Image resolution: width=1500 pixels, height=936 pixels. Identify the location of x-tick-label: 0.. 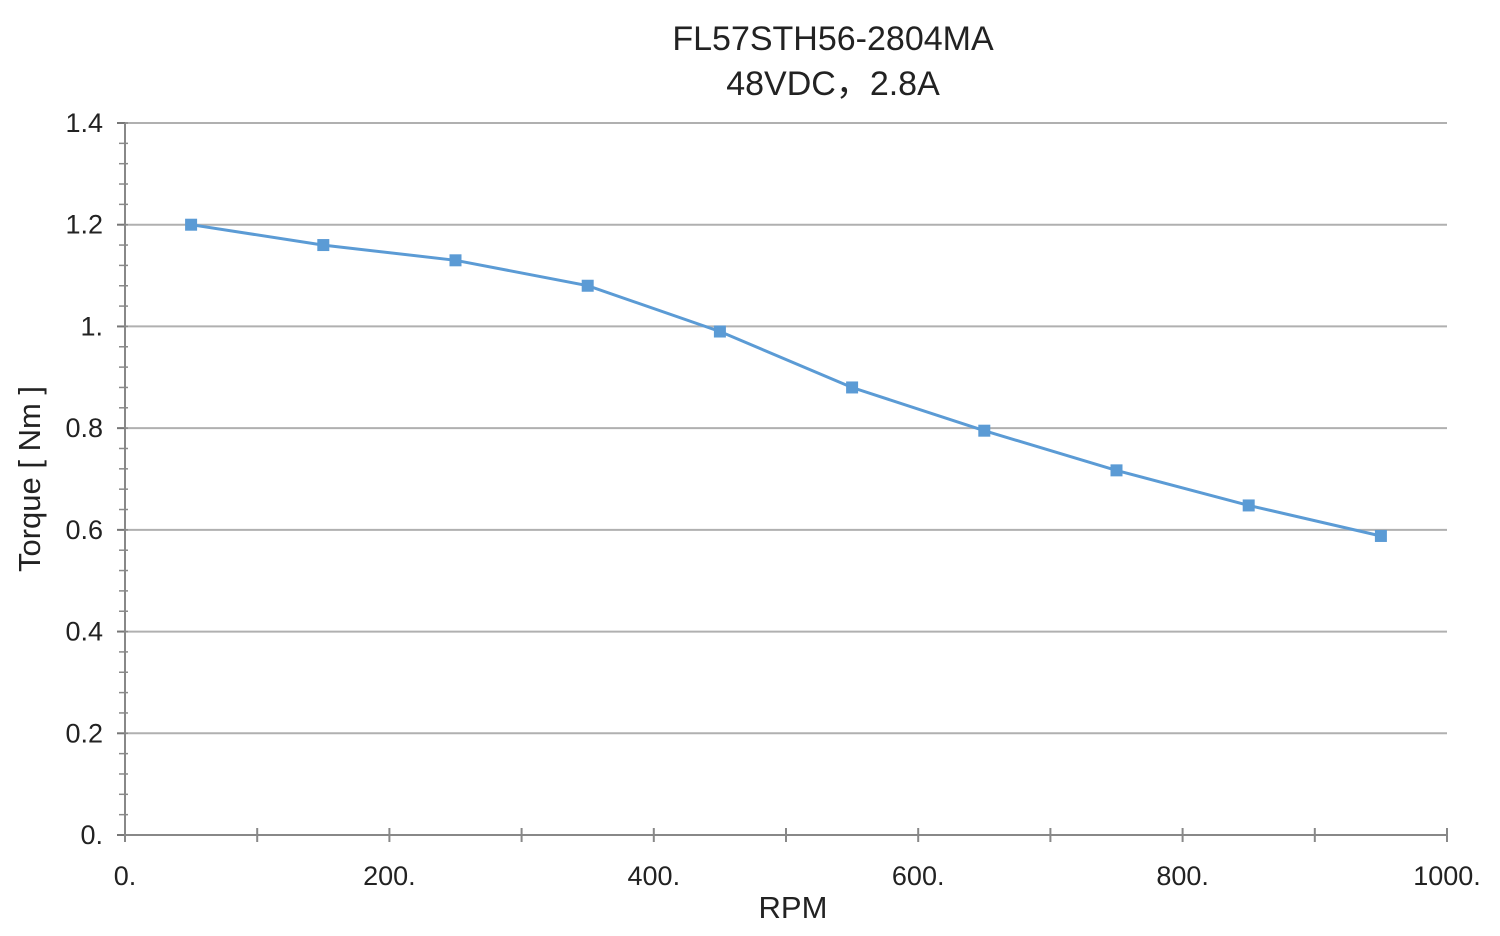
(125, 876).